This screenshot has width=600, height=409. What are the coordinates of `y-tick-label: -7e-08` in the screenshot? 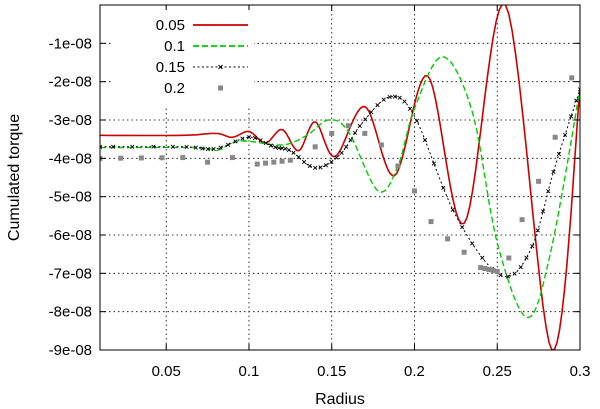 It's located at (70, 273).